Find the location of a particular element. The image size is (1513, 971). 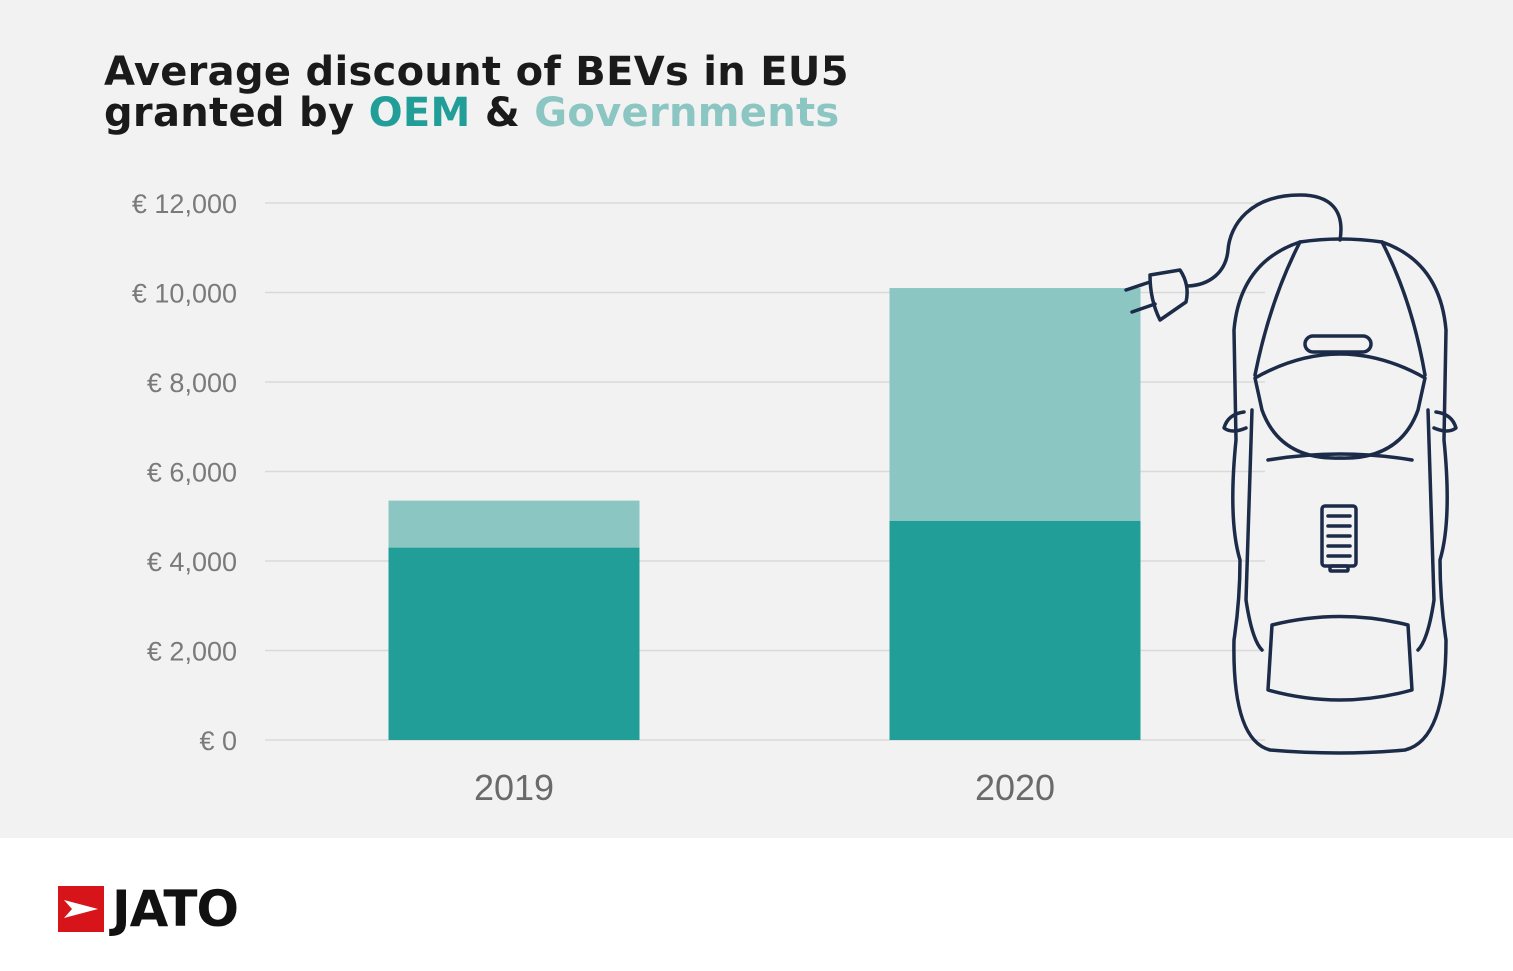

bar-governments-2020 is located at coordinates (1015, 404).